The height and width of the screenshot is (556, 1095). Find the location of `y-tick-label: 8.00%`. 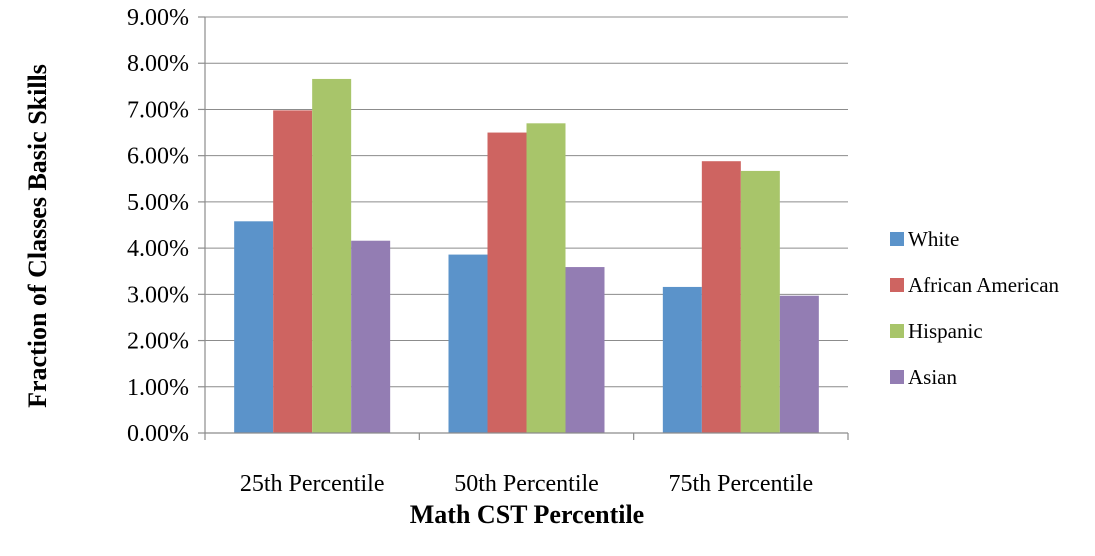

y-tick-label: 8.00% is located at coordinates (158, 64).